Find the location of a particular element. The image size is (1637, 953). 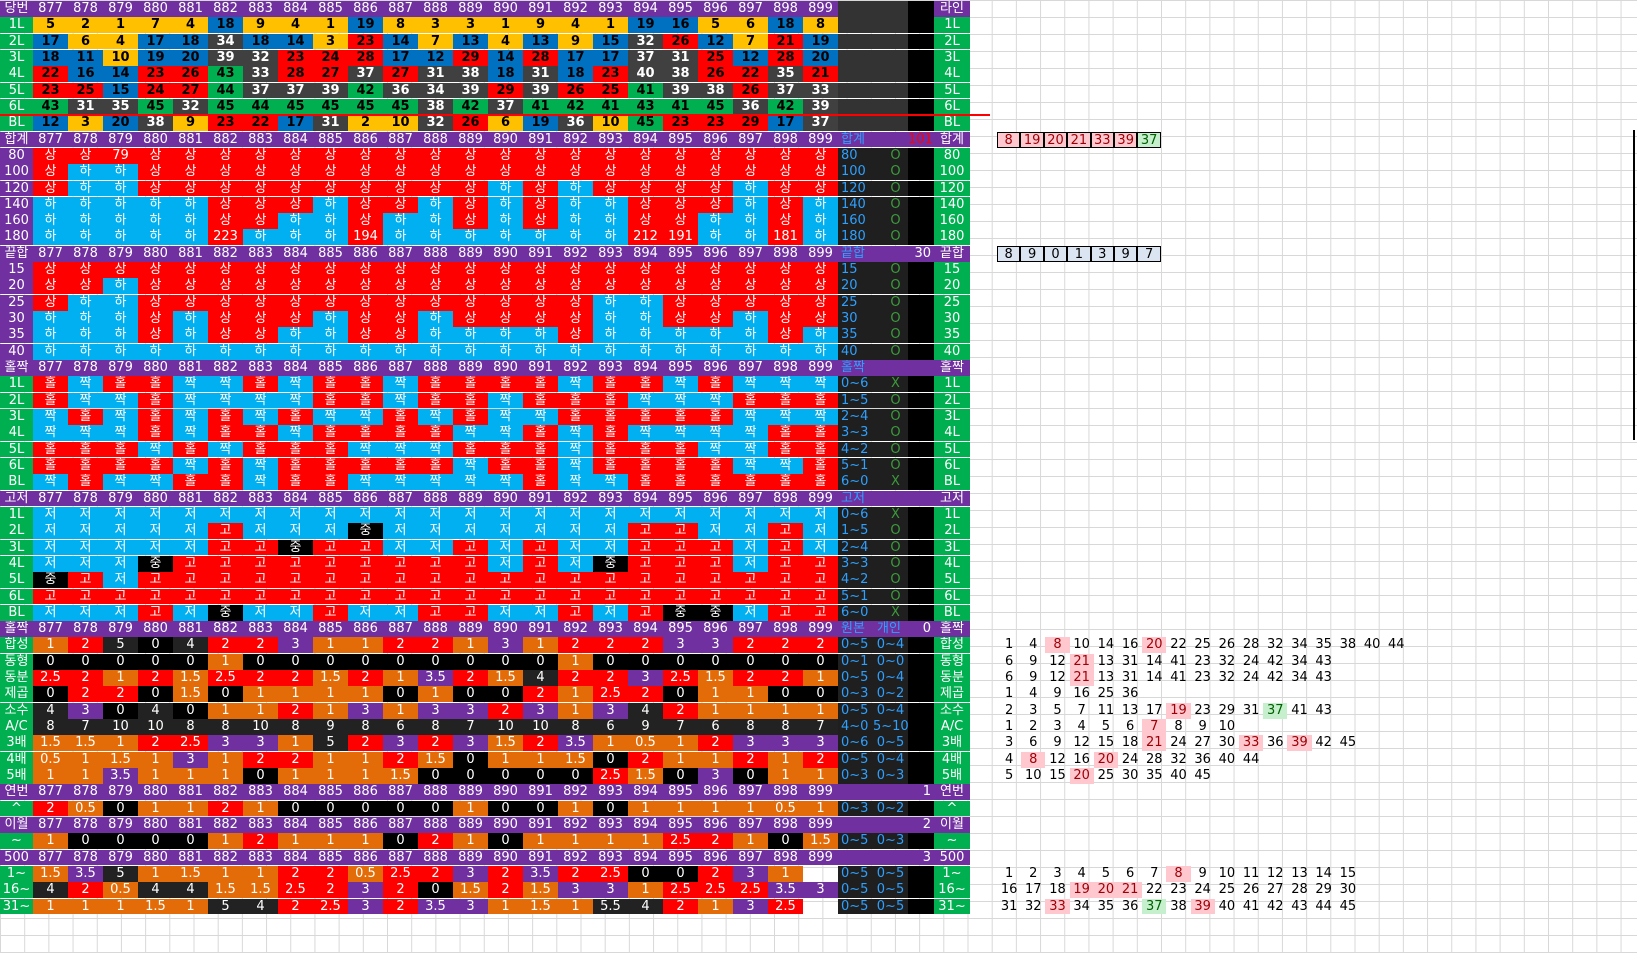

stat-number: 1 is located at coordinates (921, 792).